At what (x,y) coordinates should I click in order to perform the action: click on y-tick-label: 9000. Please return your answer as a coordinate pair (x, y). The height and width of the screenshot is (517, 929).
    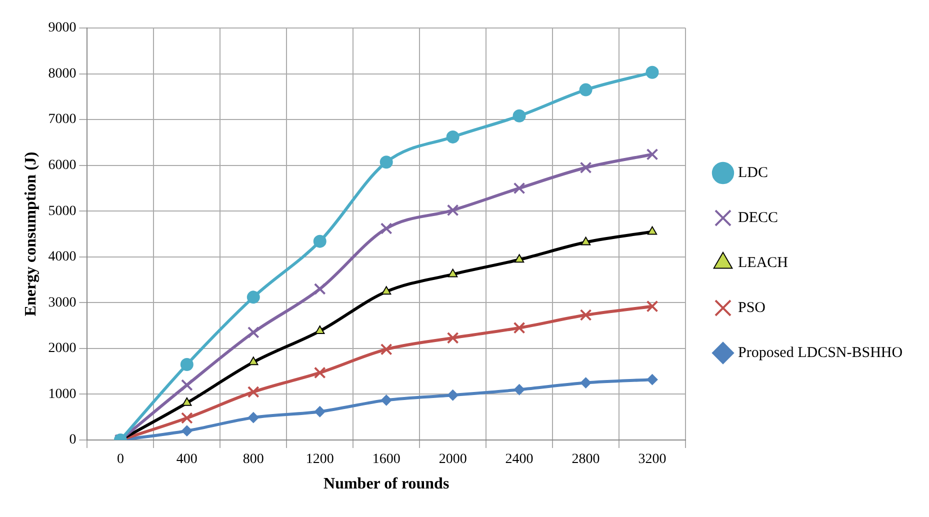
    Looking at the image, I should click on (62, 28).